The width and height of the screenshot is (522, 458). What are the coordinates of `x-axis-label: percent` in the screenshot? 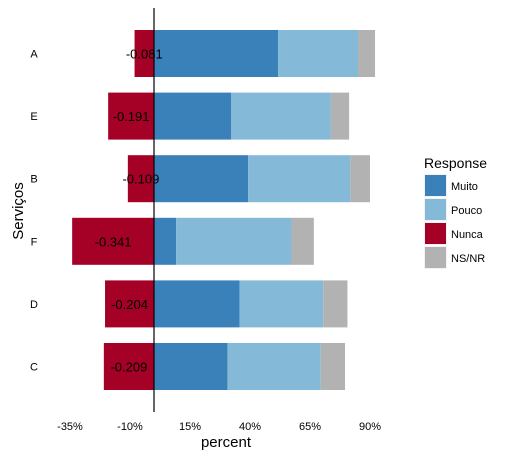 It's located at (226, 442).